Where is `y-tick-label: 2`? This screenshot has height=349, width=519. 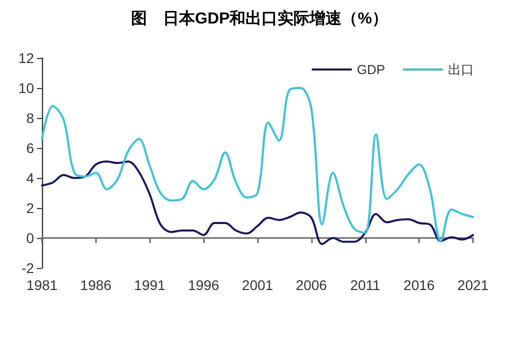 y-tick-label: 2 is located at coordinates (30, 208).